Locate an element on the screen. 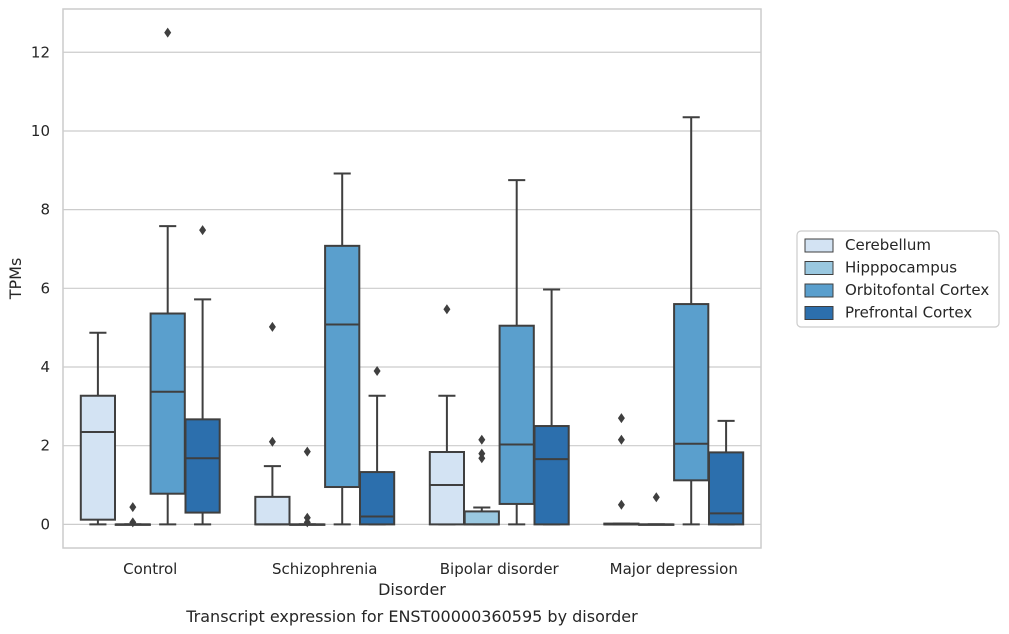 Image resolution: width=1009 pixels, height=634 pixels. legend-frame is located at coordinates (898, 279).